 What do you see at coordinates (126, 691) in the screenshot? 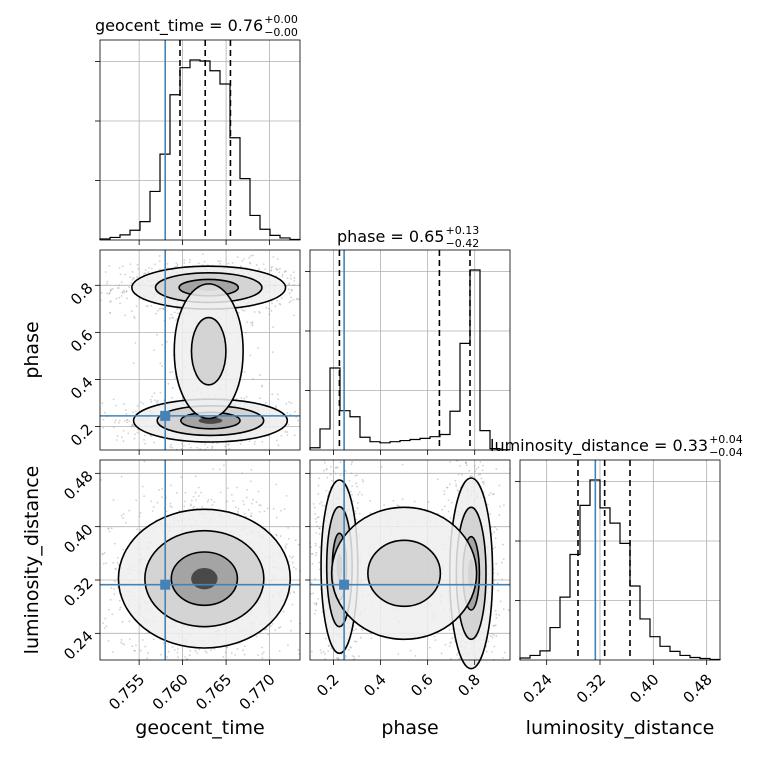
I see `xtick-label-geocent-time-0: 0.755` at bounding box center [126, 691].